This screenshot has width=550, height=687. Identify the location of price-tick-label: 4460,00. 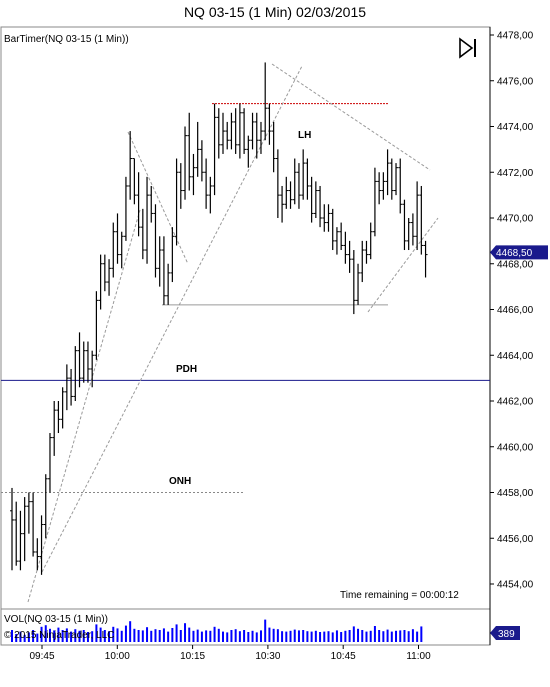
(515, 447).